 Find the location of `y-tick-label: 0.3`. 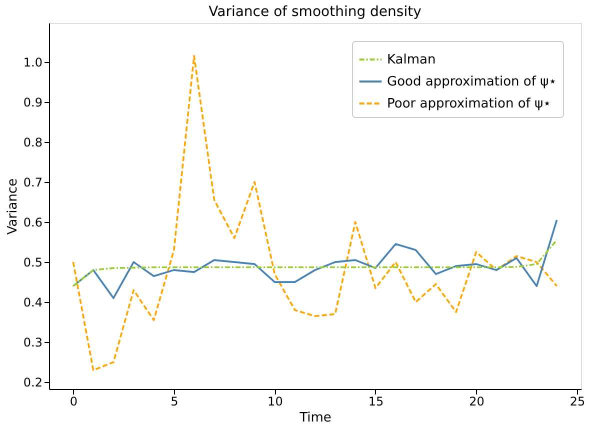

y-tick-label: 0.3 is located at coordinates (32, 343).